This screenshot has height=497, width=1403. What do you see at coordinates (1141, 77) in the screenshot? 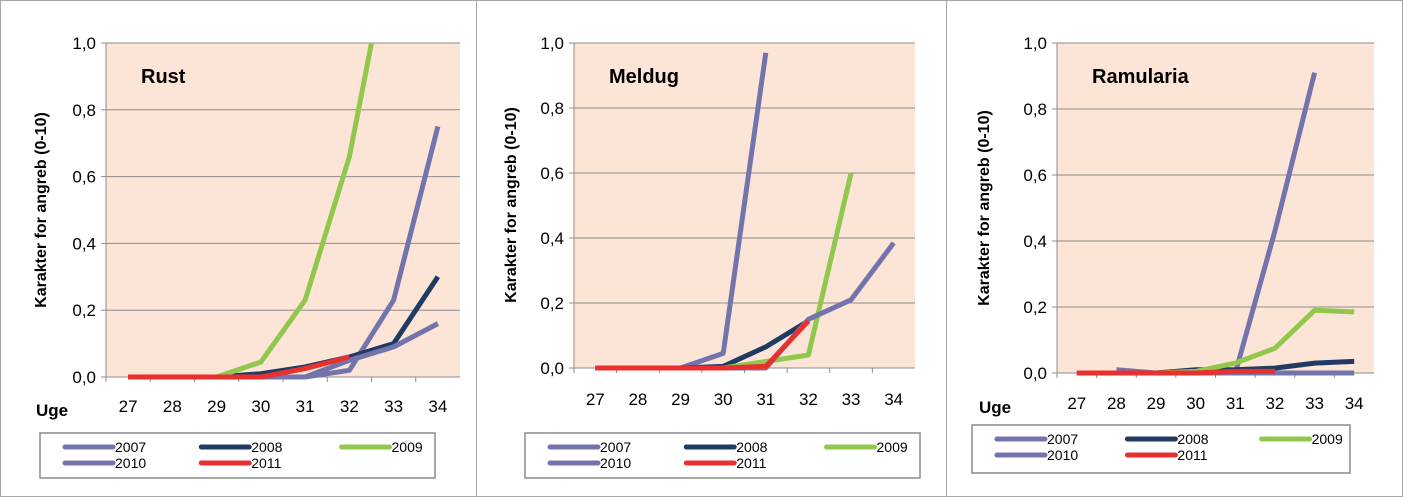
I see `chart-title: Ramularia` at bounding box center [1141, 77].